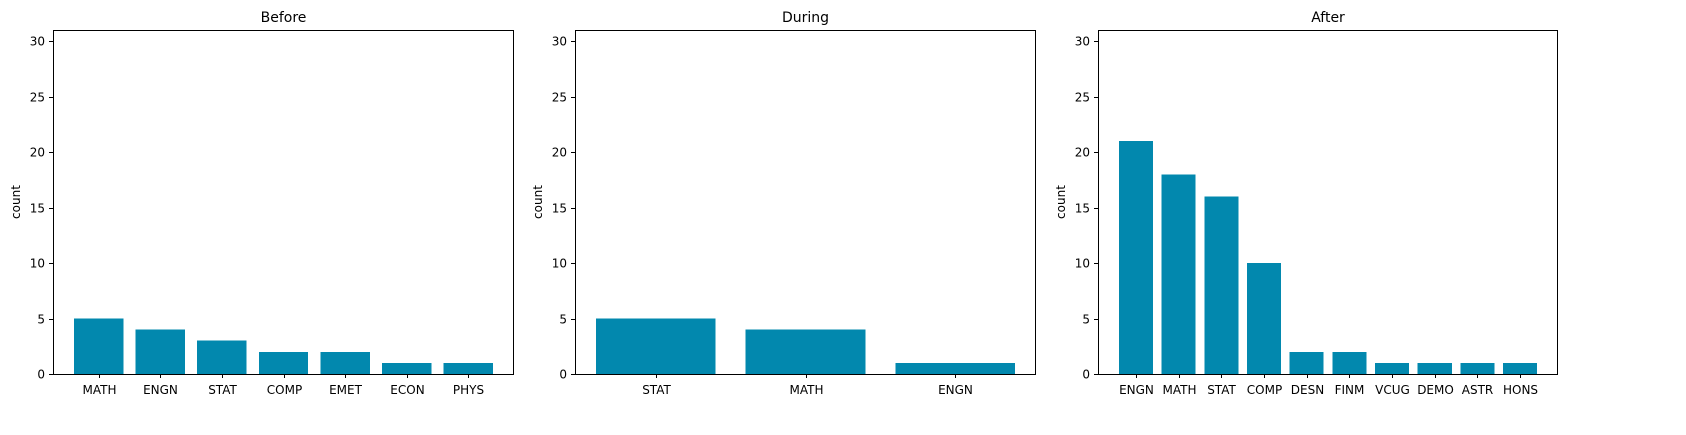  What do you see at coordinates (1392, 368) in the screenshot?
I see `bar-after-vcug` at bounding box center [1392, 368].